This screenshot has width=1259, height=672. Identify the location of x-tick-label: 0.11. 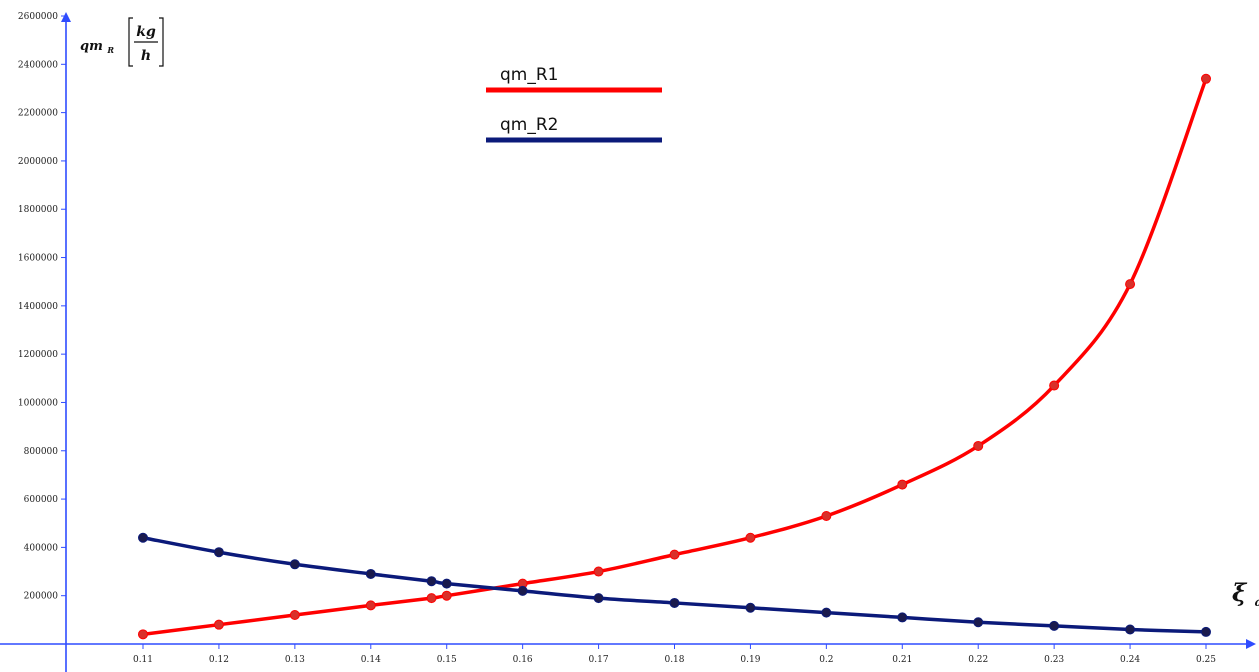
(143, 660).